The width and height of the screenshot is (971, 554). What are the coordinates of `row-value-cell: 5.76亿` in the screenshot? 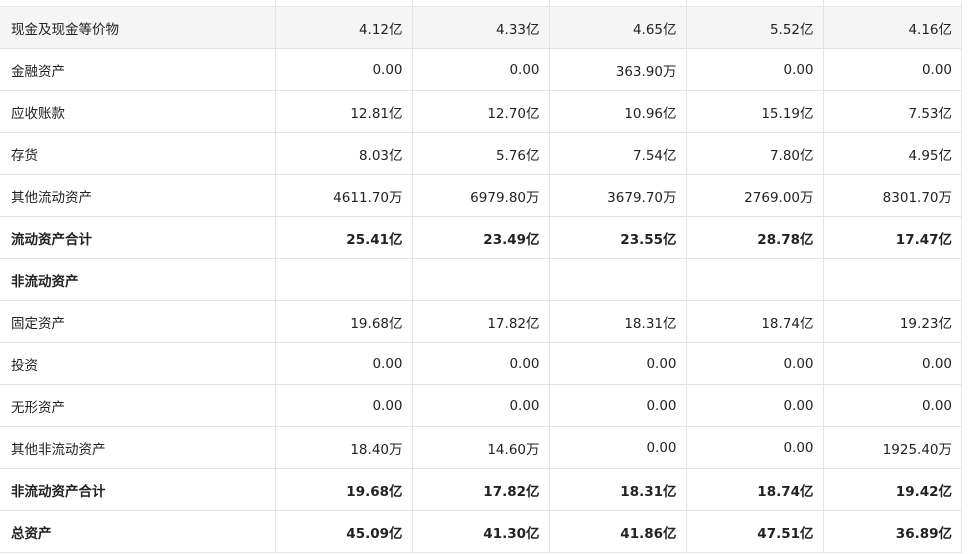 It's located at (480, 153).